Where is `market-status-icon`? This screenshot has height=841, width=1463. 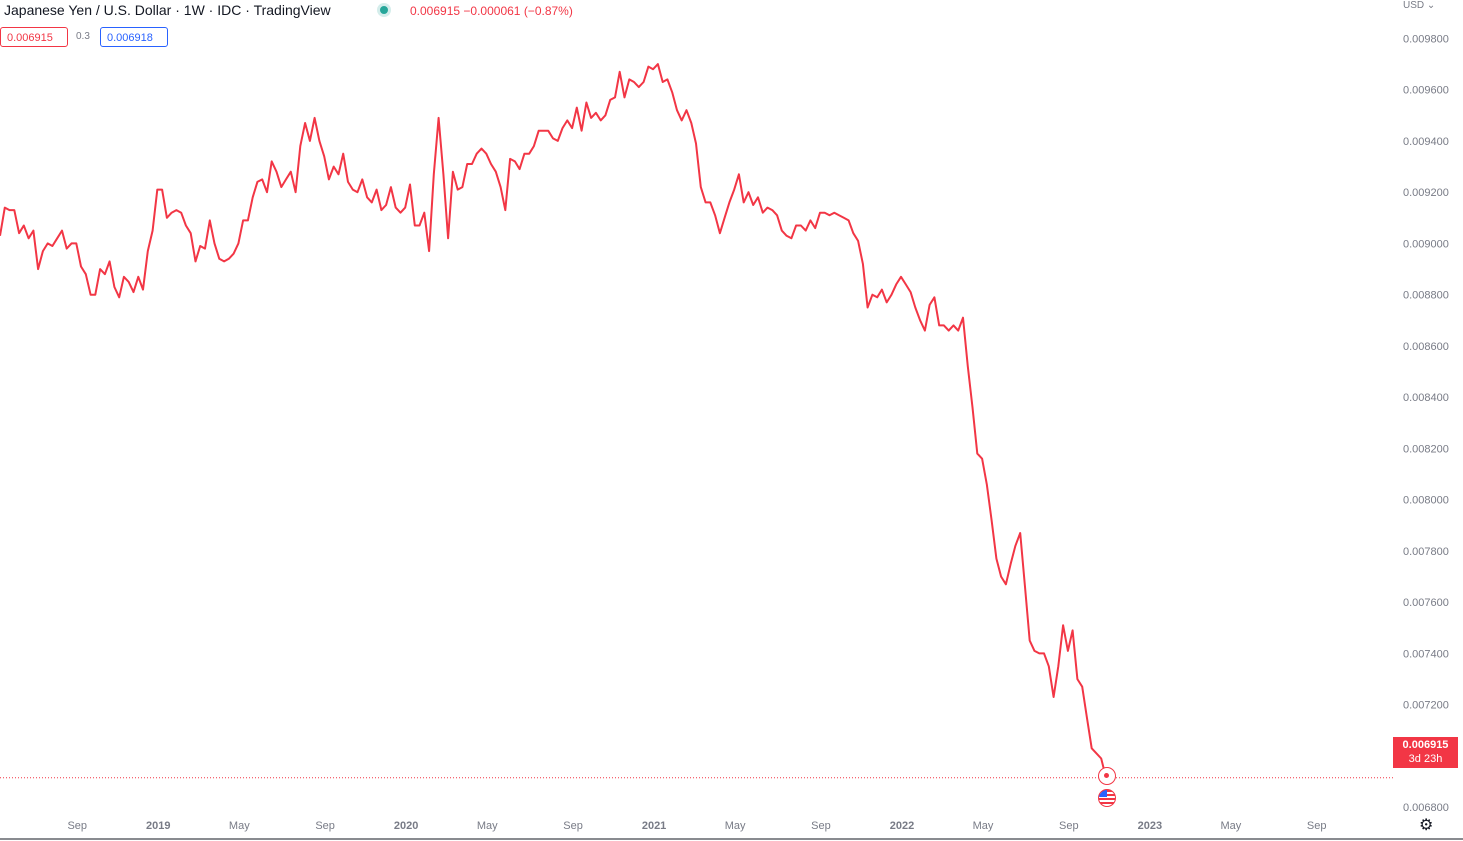 market-status-icon is located at coordinates (384, 10).